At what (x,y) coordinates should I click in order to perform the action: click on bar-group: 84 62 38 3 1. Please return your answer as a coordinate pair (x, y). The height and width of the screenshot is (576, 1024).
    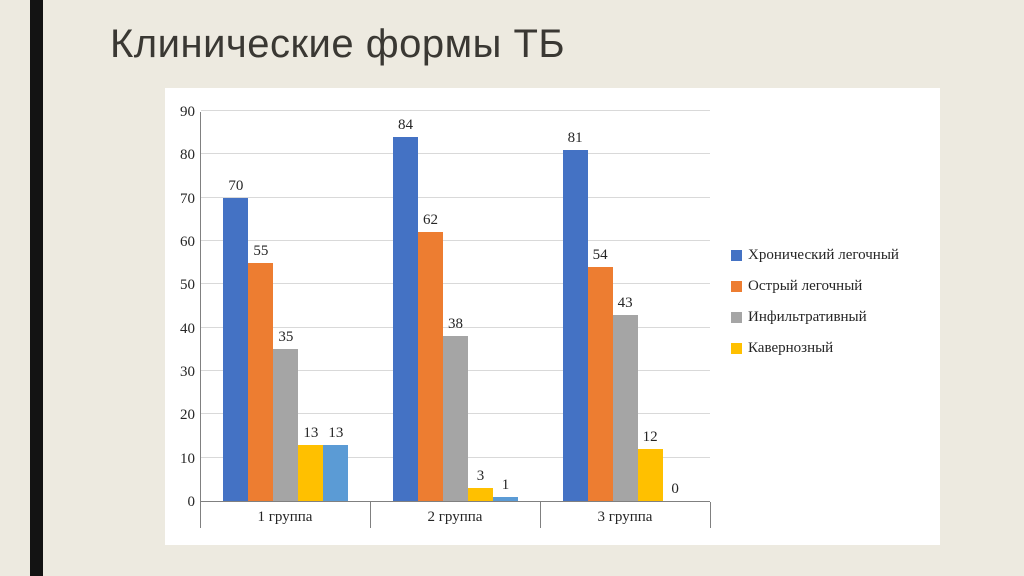
    Looking at the image, I should click on (456, 306).